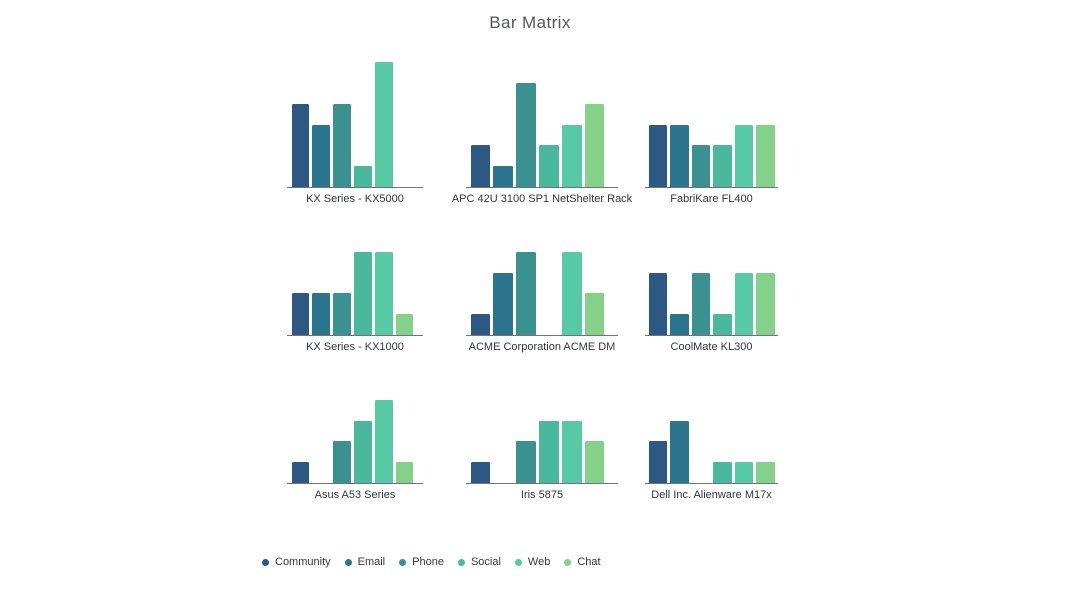 This screenshot has height=602, width=1080. I want to click on mini-chart-label: Iris 5875, so click(542, 495).